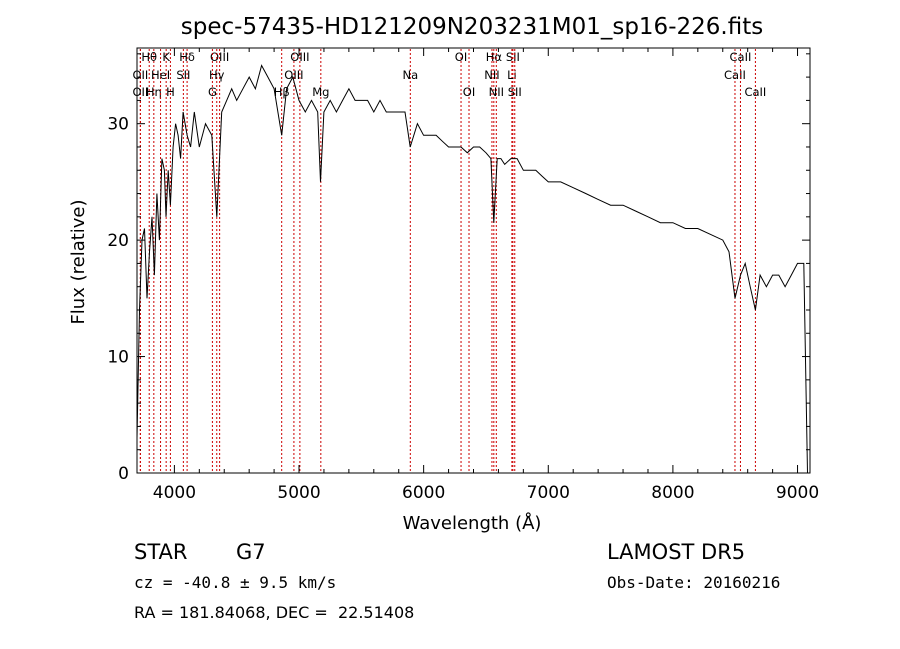 The image size is (900, 649). Describe the element at coordinates (118, 125) in the screenshot. I see `y-tick-label-3: 30` at that location.